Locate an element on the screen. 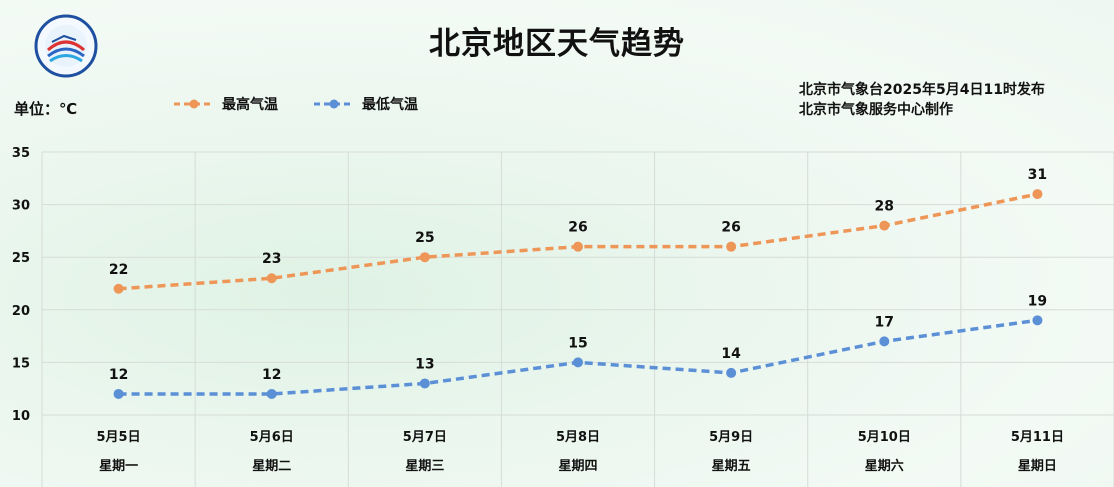  x-tick-label-date: 5月11日 is located at coordinates (1037, 437).